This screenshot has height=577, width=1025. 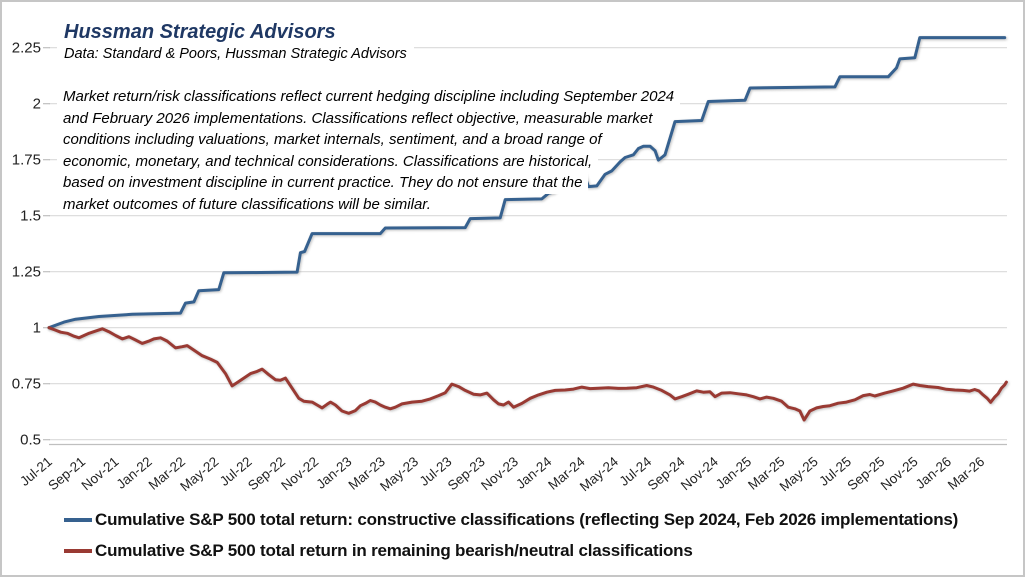 What do you see at coordinates (966, 473) in the screenshot?
I see `x-axis-label: Mar-26` at bounding box center [966, 473].